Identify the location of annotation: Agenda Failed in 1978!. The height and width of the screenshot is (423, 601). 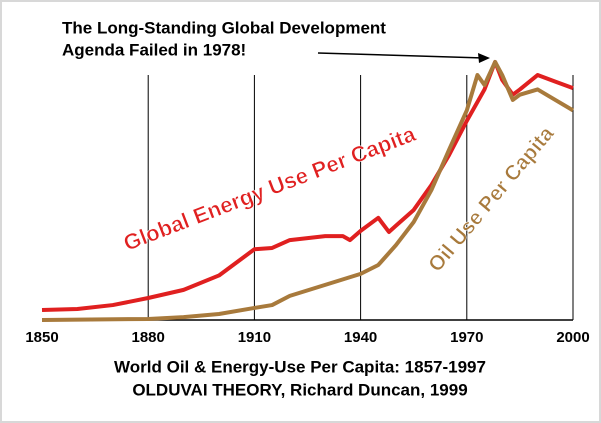
(154, 49).